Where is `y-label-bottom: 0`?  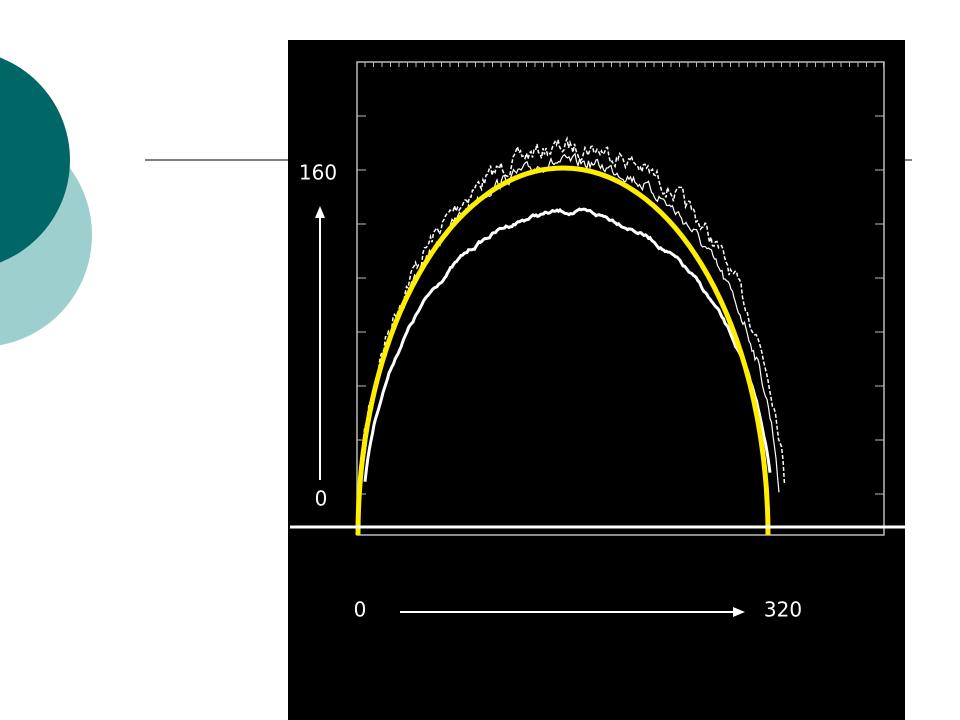 y-label-bottom: 0 is located at coordinates (321, 499).